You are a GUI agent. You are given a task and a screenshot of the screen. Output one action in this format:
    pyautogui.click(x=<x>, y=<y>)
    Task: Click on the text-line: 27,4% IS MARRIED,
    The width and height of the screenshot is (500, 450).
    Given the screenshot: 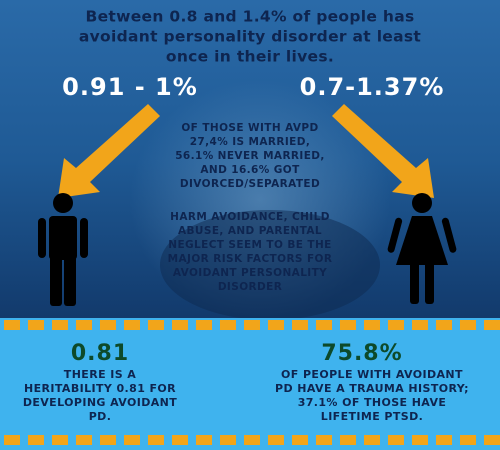 What is the action you would take?
    pyautogui.click(x=250, y=142)
    